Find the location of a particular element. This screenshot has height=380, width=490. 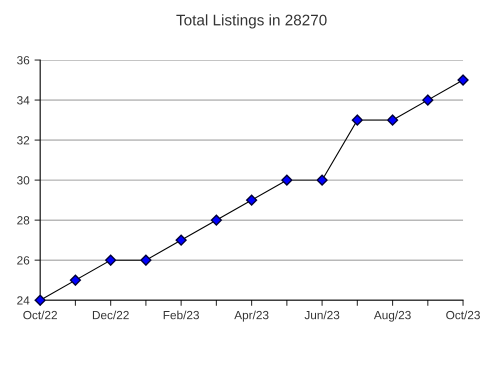

y-tick-label: 34 is located at coordinates (23, 100).